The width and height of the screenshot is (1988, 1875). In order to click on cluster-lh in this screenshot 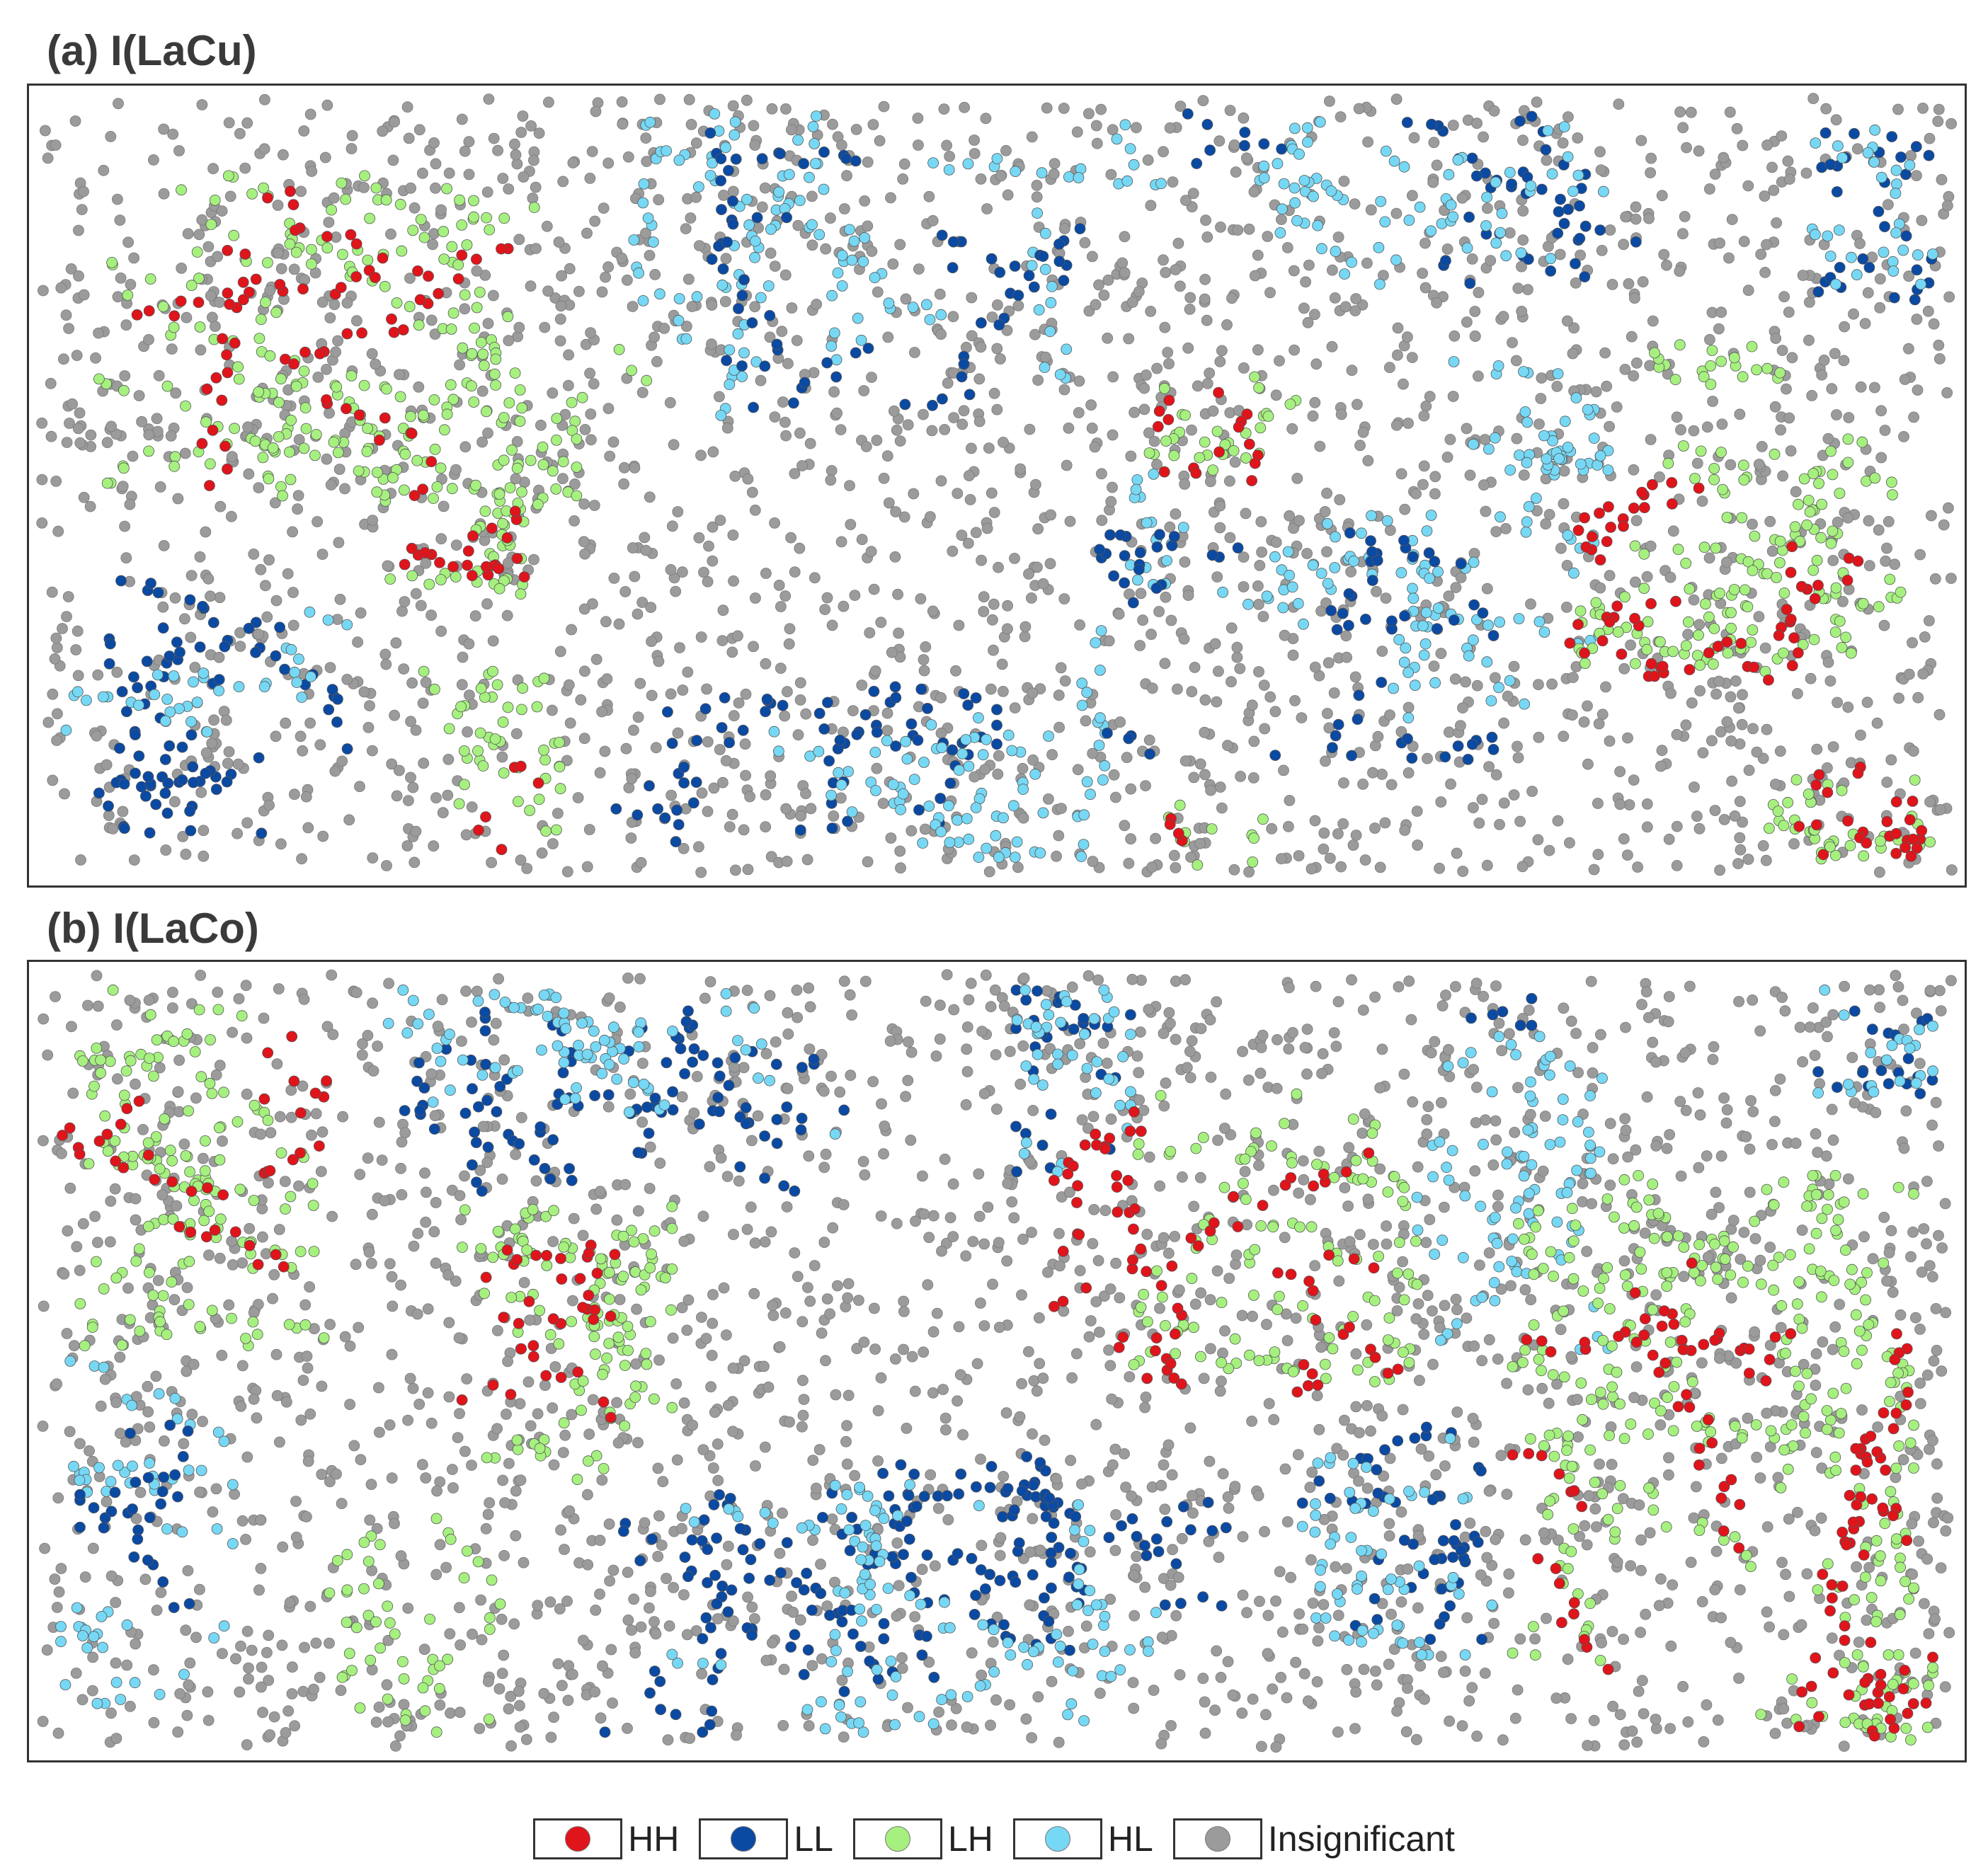, I will do `click(1717, 364)`.